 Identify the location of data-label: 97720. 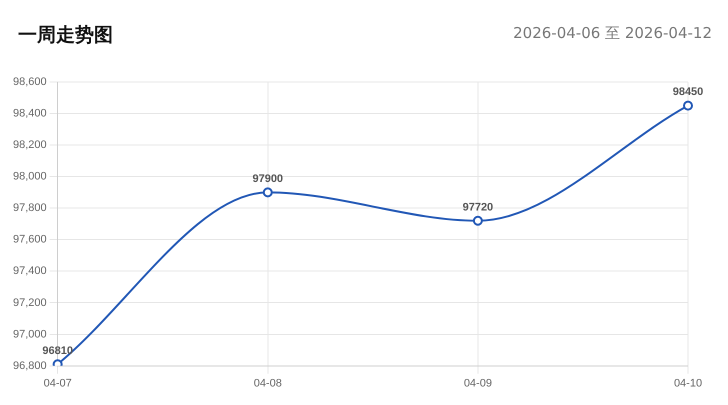
(478, 207).